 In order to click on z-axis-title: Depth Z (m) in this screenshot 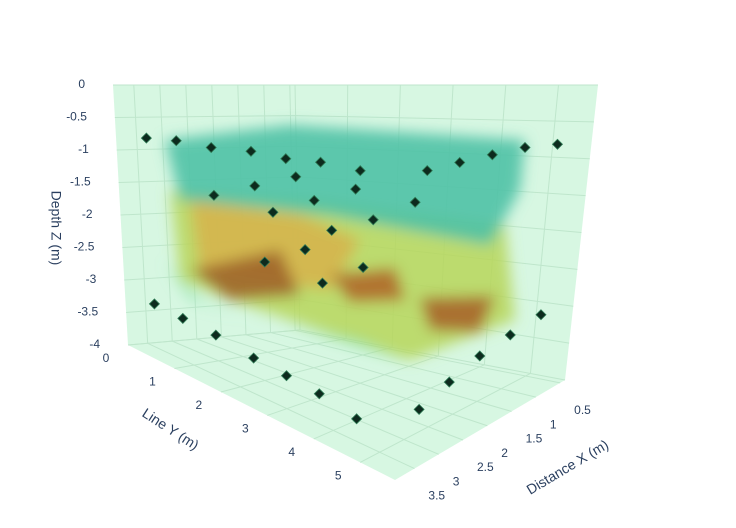, I will do `click(56, 228)`.